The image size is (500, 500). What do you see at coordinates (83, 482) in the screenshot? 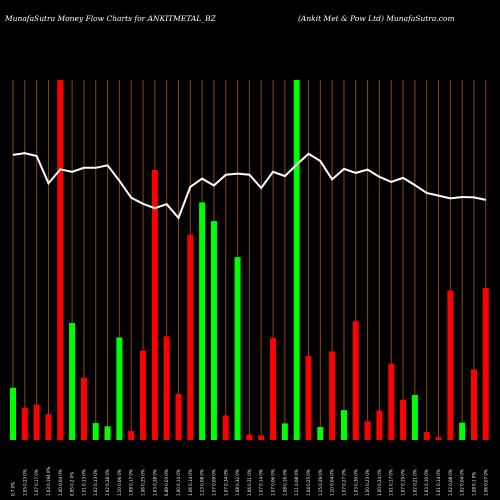
I see `tick-label: 1.01 0.13 0%` at bounding box center [83, 482].